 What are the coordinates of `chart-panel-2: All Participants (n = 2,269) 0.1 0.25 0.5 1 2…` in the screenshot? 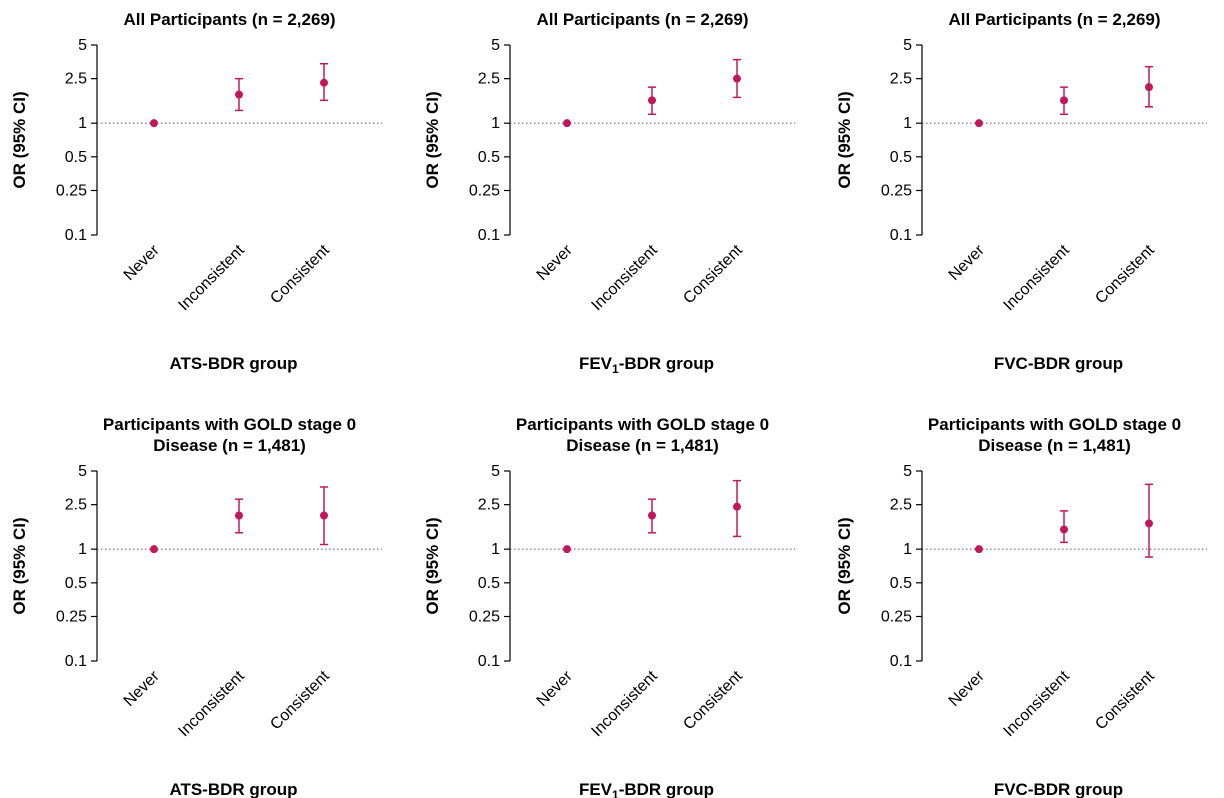 It's located at (609, 193).